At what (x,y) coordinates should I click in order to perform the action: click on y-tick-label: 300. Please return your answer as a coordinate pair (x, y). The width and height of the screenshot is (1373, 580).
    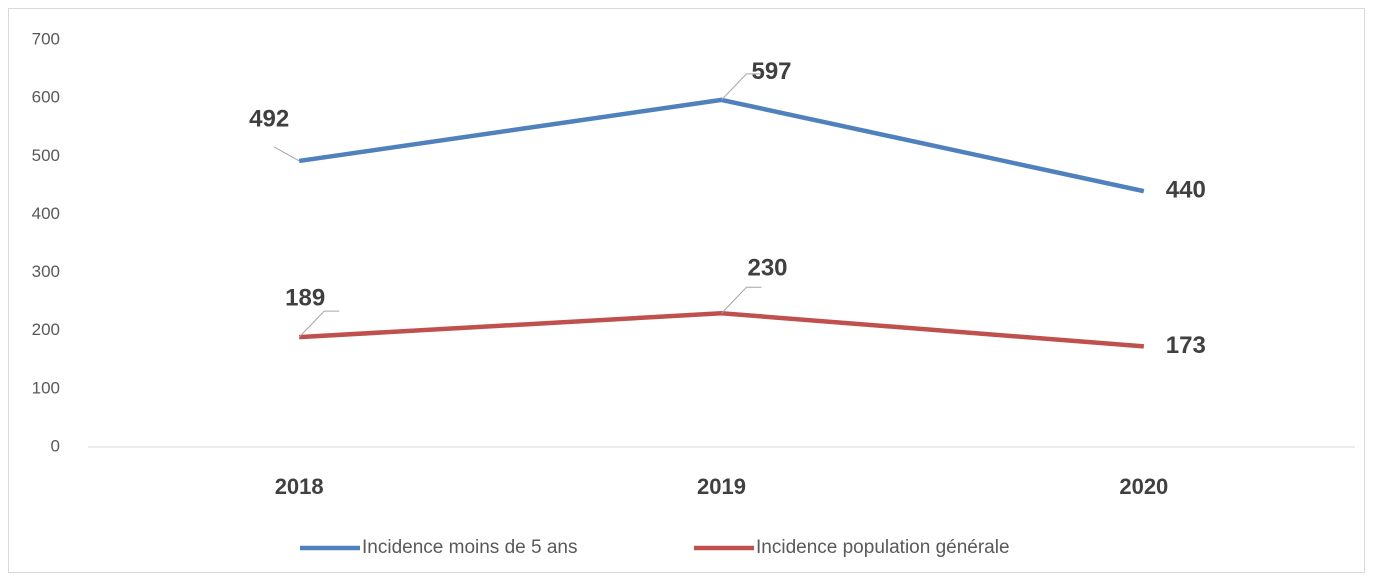
    Looking at the image, I should click on (46, 271).